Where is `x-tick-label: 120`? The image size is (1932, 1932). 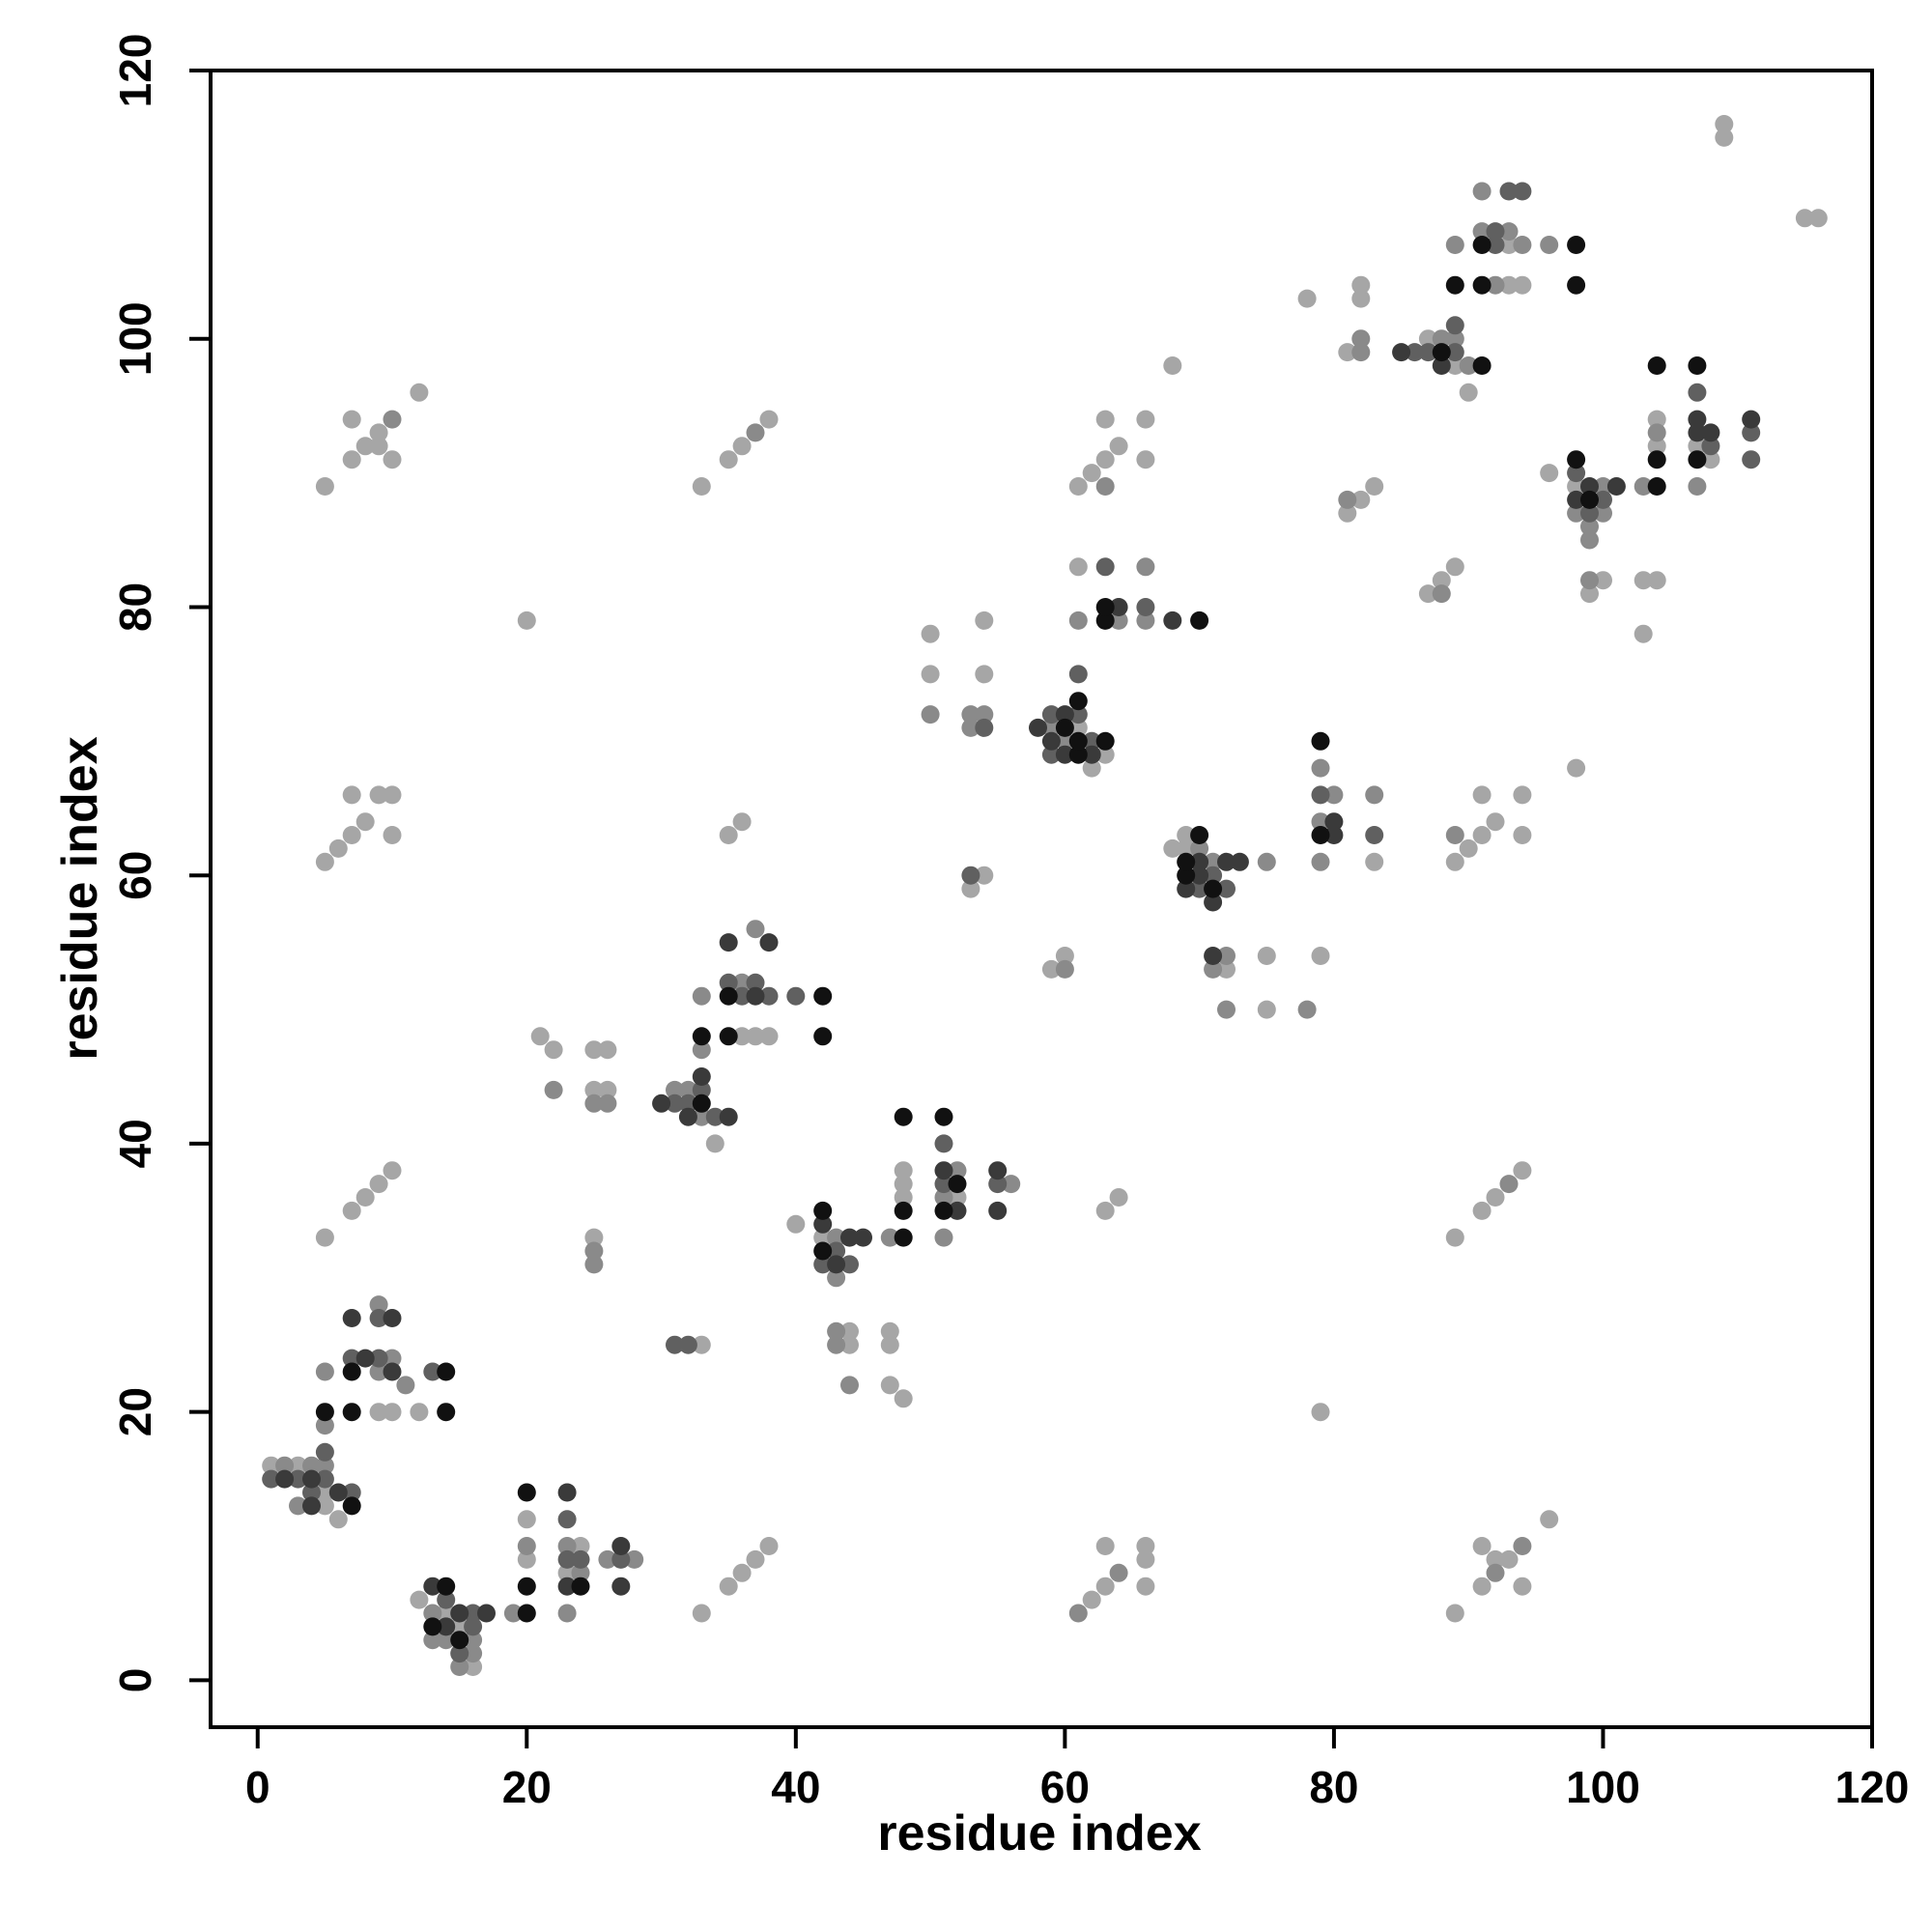 x-tick-label: 120 is located at coordinates (1872, 1787).